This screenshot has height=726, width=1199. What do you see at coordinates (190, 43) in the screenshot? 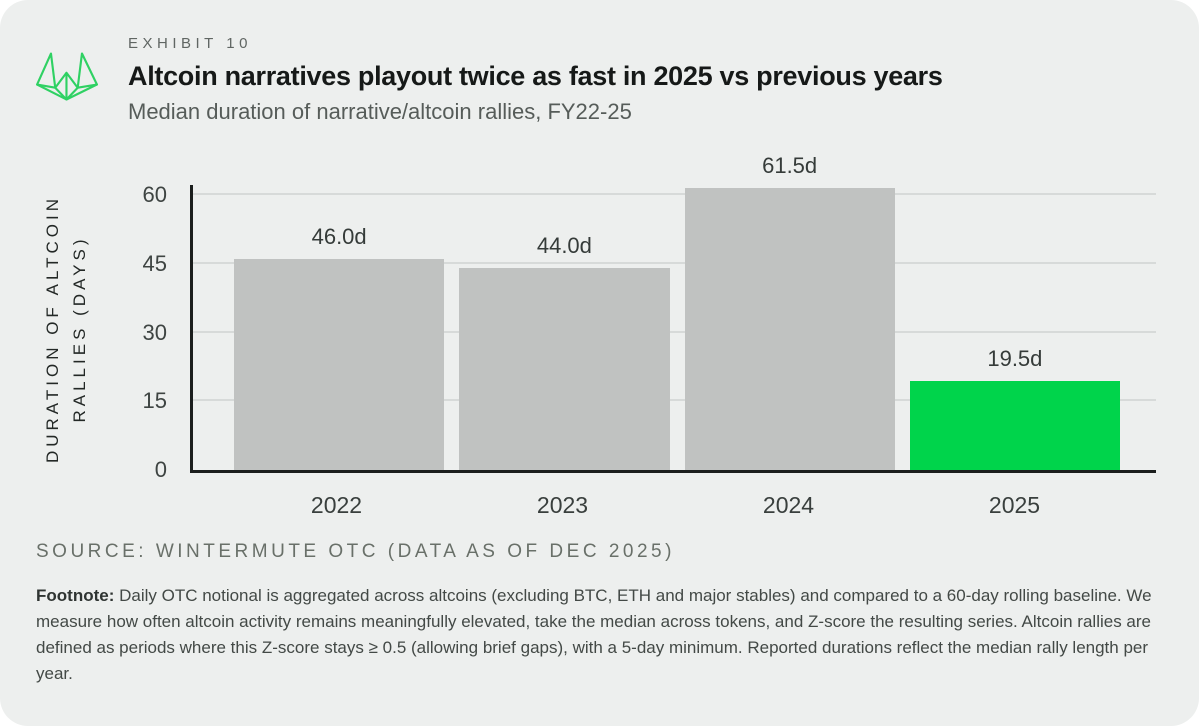
I see `exhibit-label: EXHIBIT 10` at bounding box center [190, 43].